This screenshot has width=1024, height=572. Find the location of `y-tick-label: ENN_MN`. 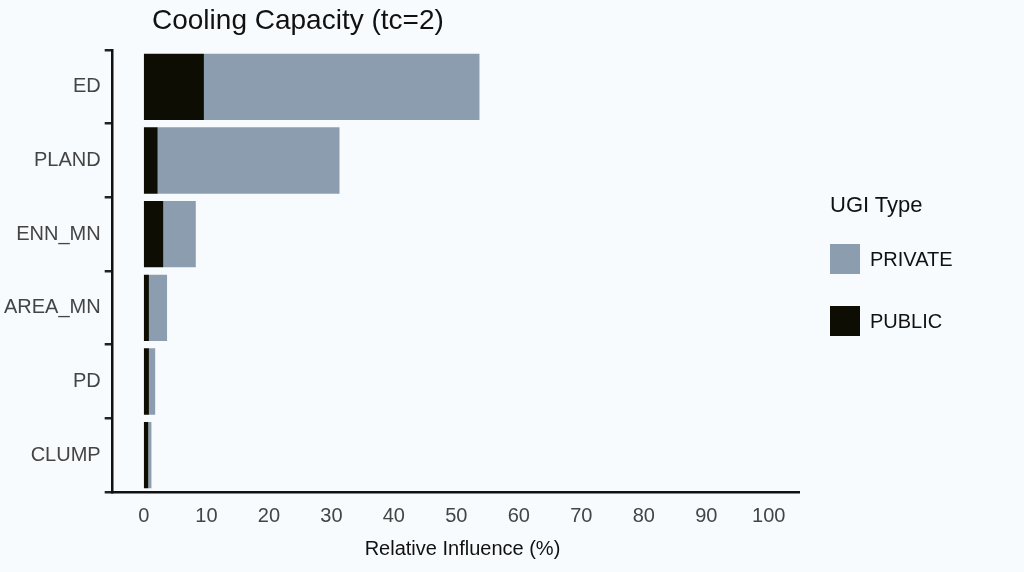

y-tick-label: ENN_MN is located at coordinates (58, 233).